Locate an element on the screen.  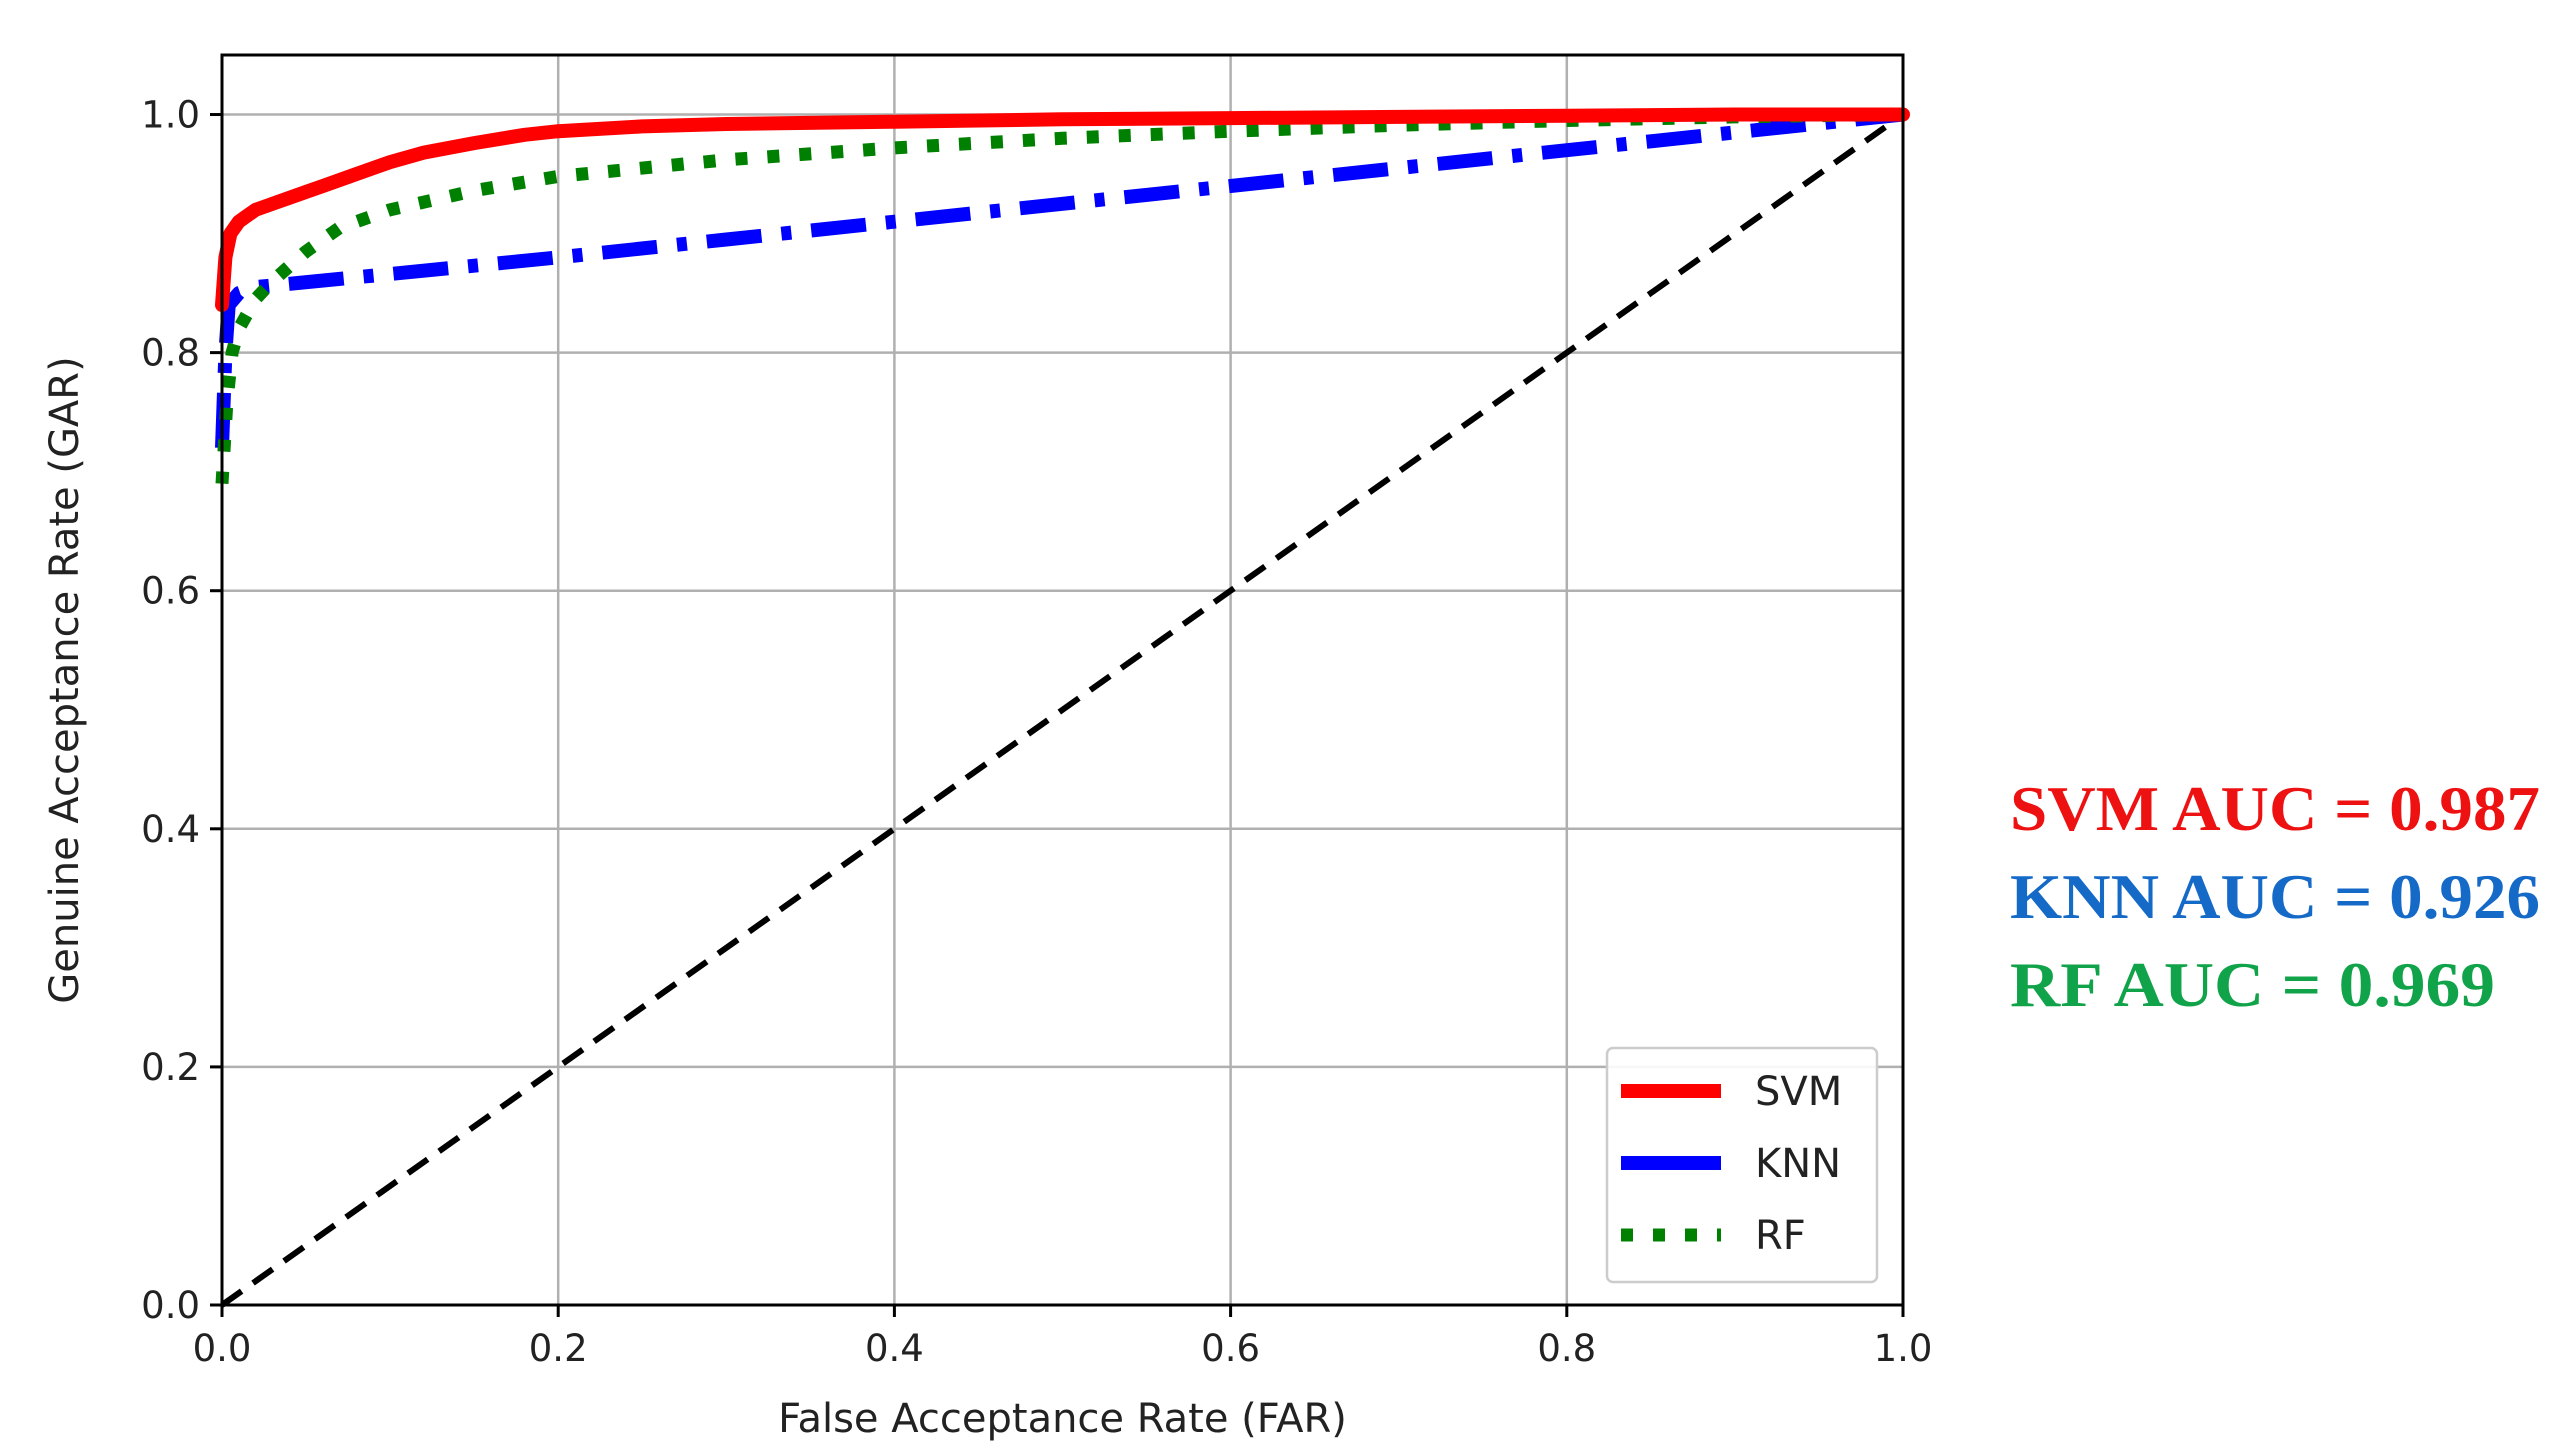
legend-label-rf: RF is located at coordinates (1780, 1236).